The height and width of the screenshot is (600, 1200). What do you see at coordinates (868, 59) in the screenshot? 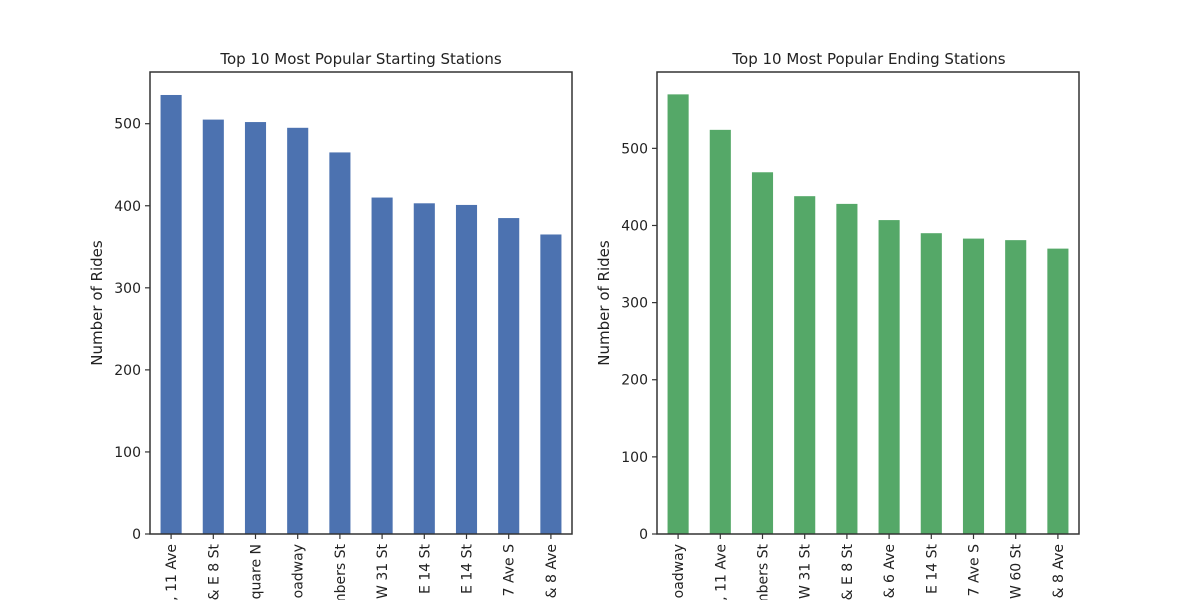
I see `chart-title: Top 10 Most Popular Ending Stations` at bounding box center [868, 59].